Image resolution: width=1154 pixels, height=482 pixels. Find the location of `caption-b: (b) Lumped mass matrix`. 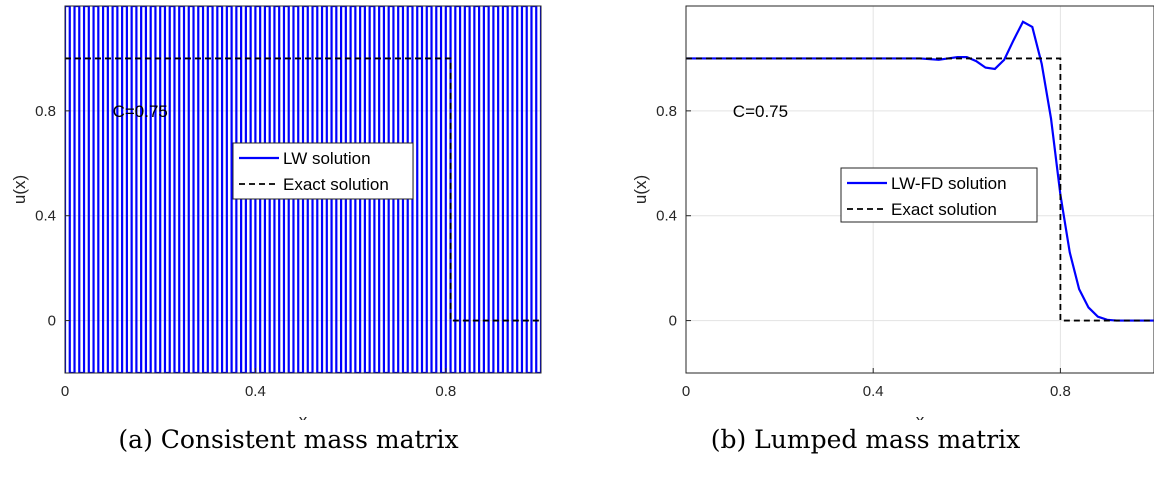

caption-b: (b) Lumped mass matrix is located at coordinates (865, 439).